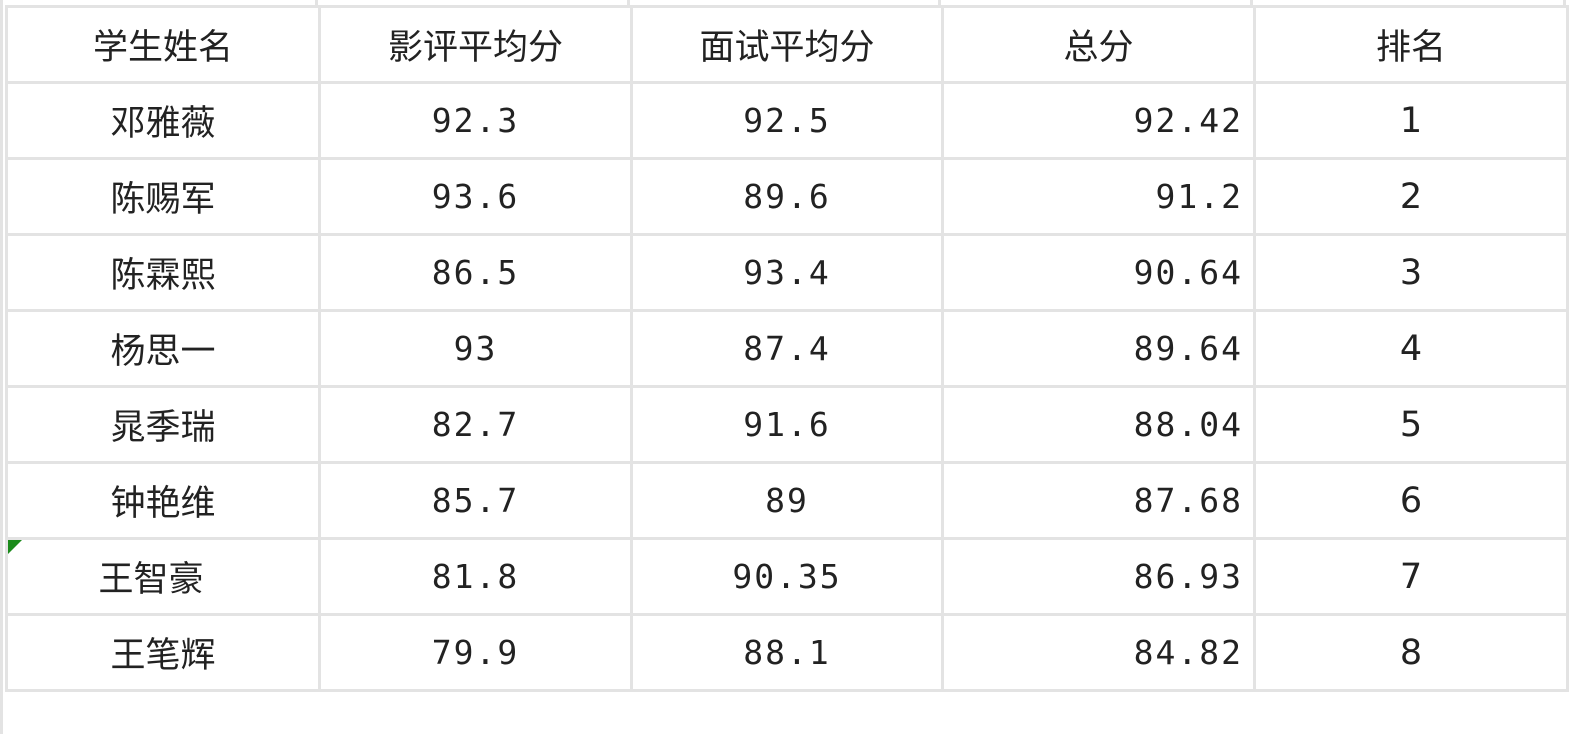  I want to click on interview-avg-cell: 88.1, so click(787, 652).